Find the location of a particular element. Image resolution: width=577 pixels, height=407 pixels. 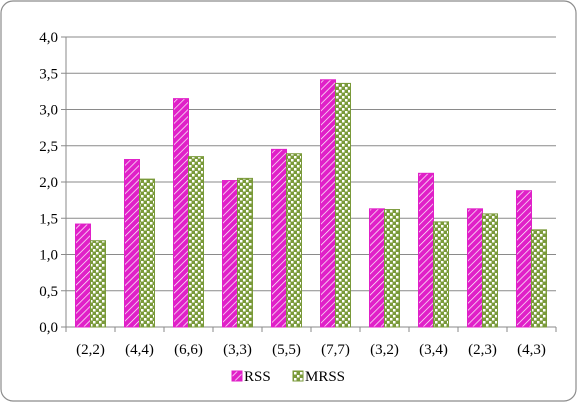

legend-item-rss: RSS is located at coordinates (251, 377).